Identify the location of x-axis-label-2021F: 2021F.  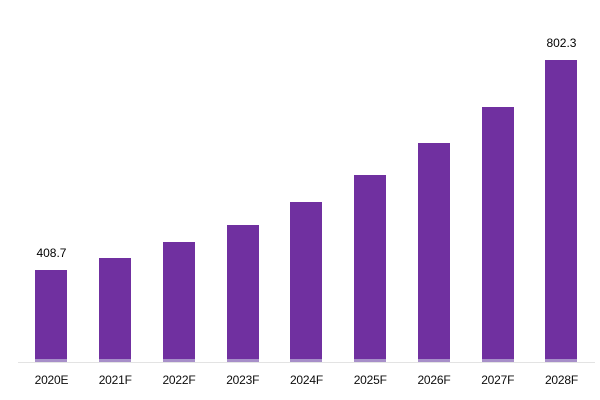
(115, 380).